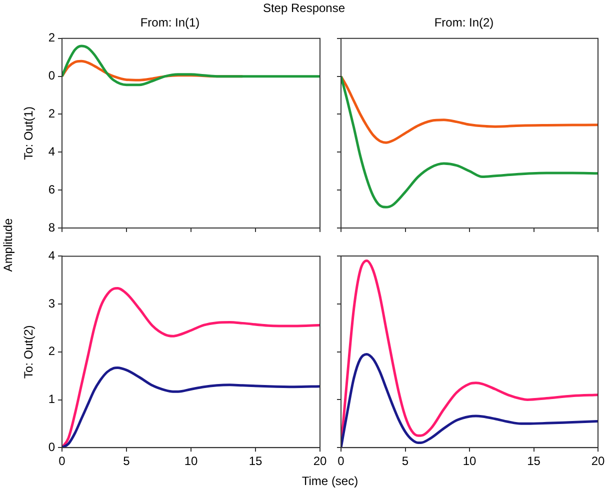  Describe the element at coordinates (52, 227) in the screenshot. I see `y-tick-label: 8` at that location.